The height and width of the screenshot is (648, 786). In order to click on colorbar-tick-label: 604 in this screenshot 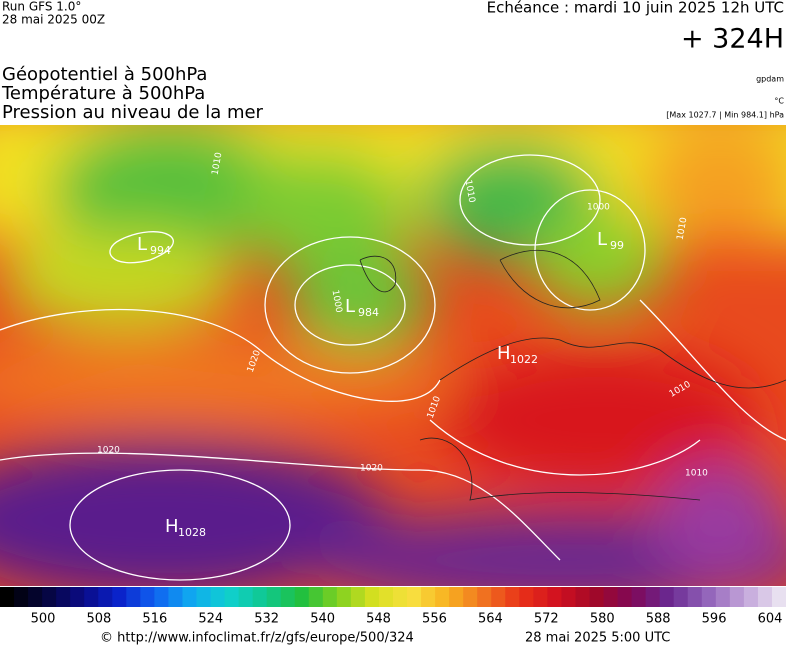, I will do `click(770, 619)`.